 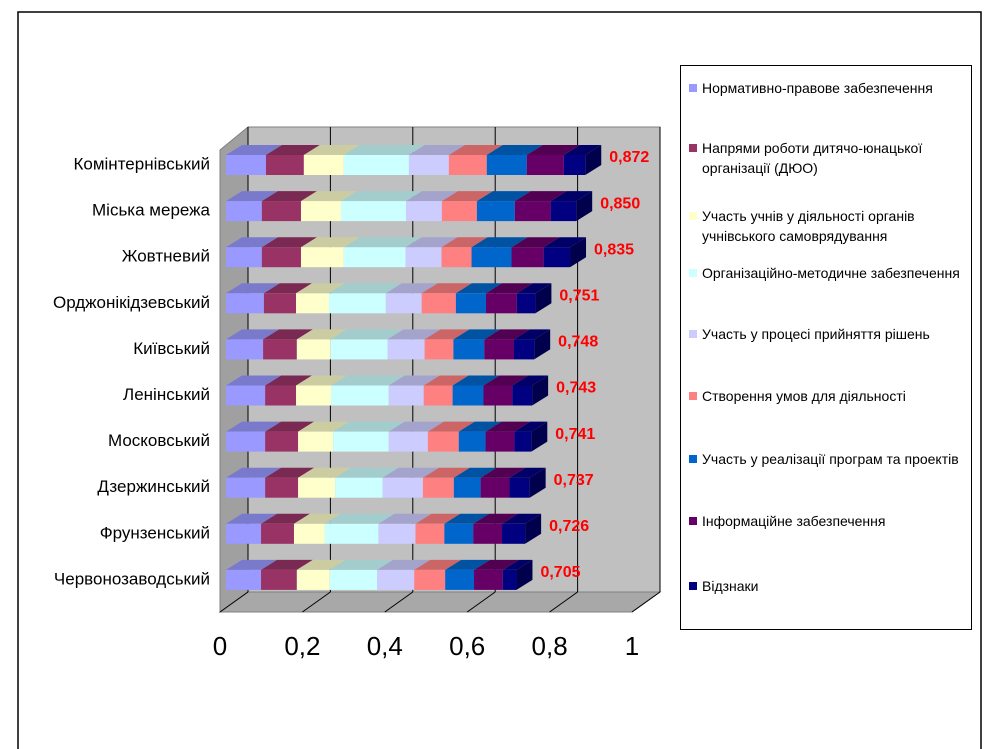 I want to click on legend-label: Відзнаки, so click(x=730, y=586).